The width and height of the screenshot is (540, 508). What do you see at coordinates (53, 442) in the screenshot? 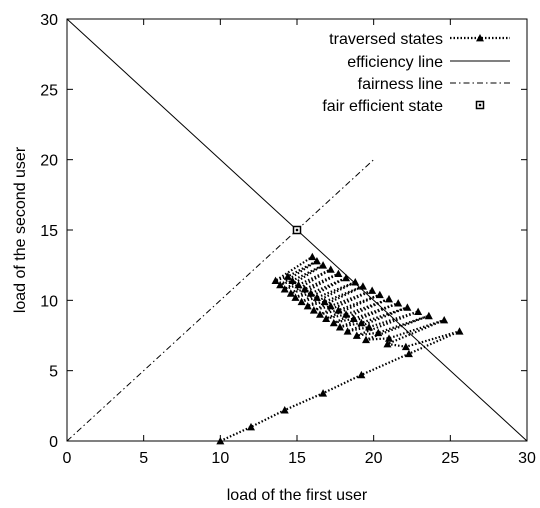
I see `y-tick-label: 0` at bounding box center [53, 442].